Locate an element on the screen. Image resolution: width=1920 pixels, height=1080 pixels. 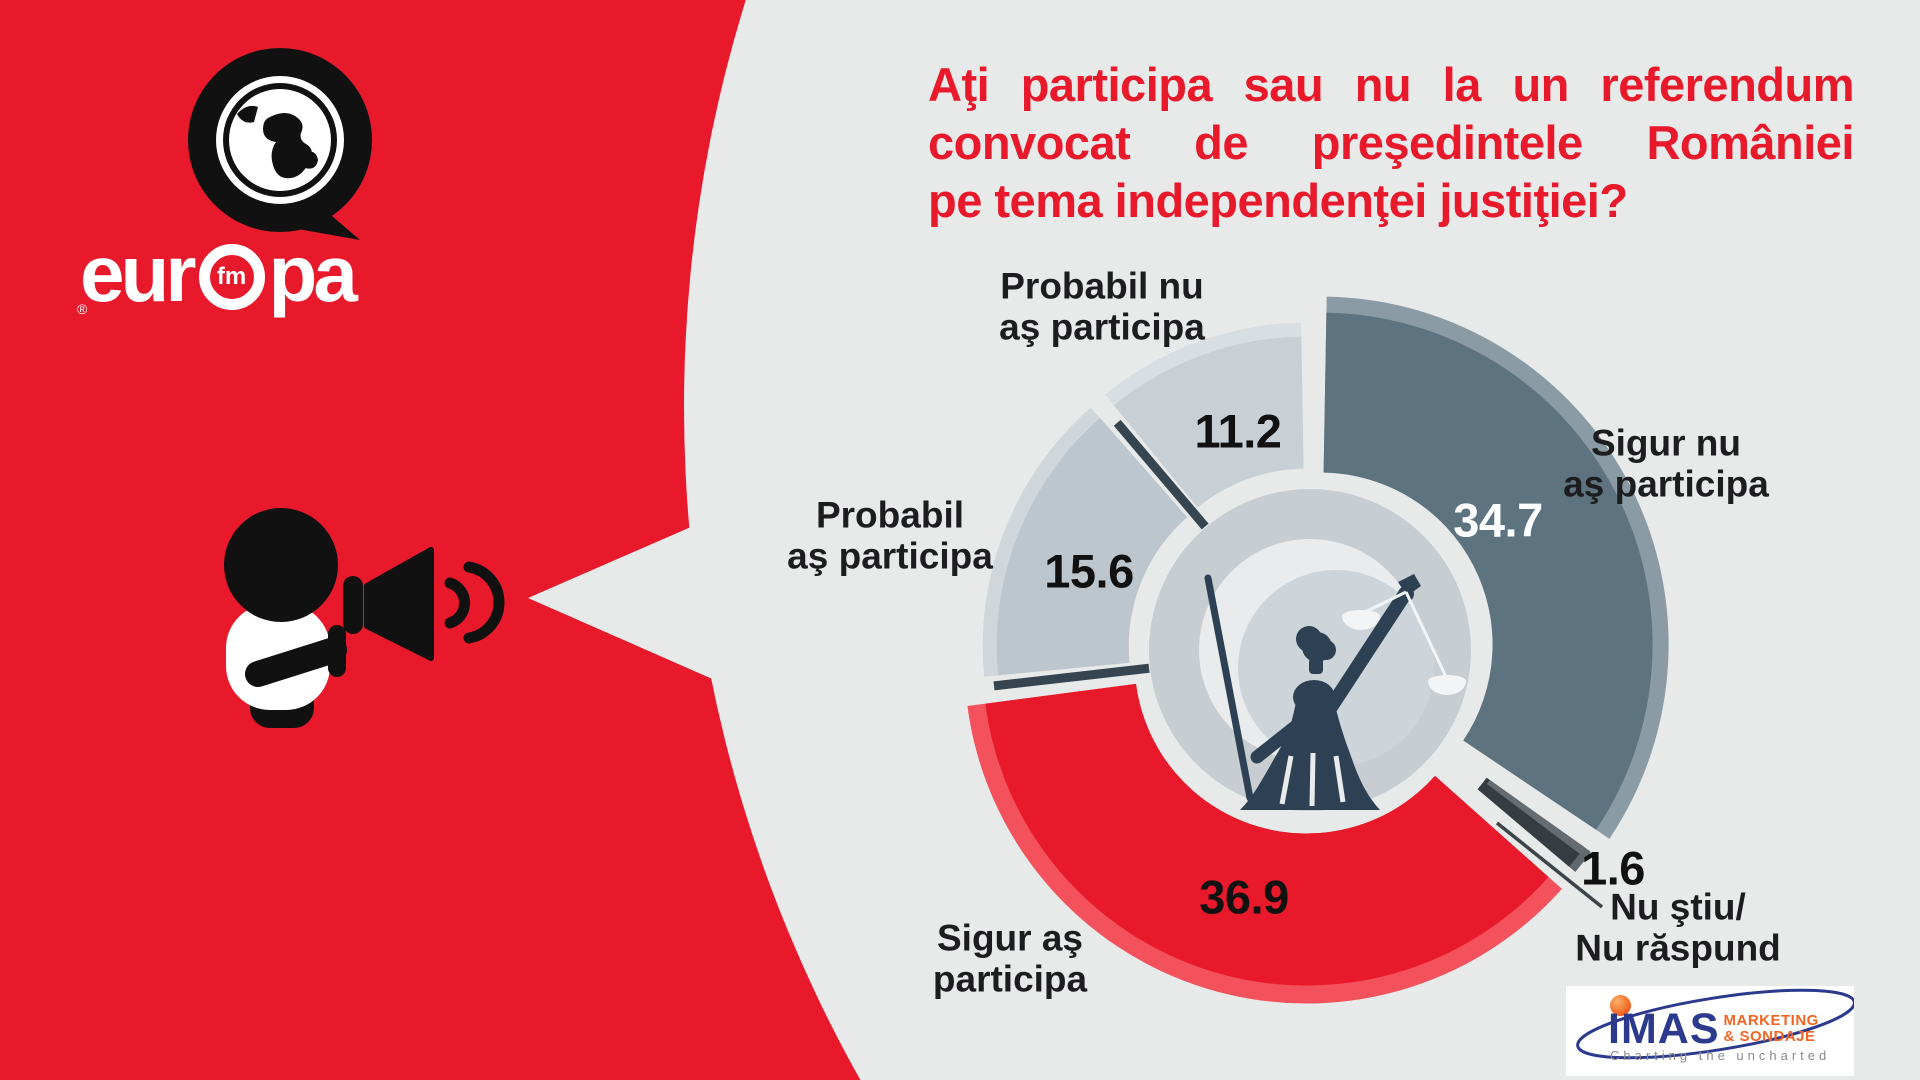
donut-segment-nu-tiu-nu-r-spund is located at coordinates (1534, 824).